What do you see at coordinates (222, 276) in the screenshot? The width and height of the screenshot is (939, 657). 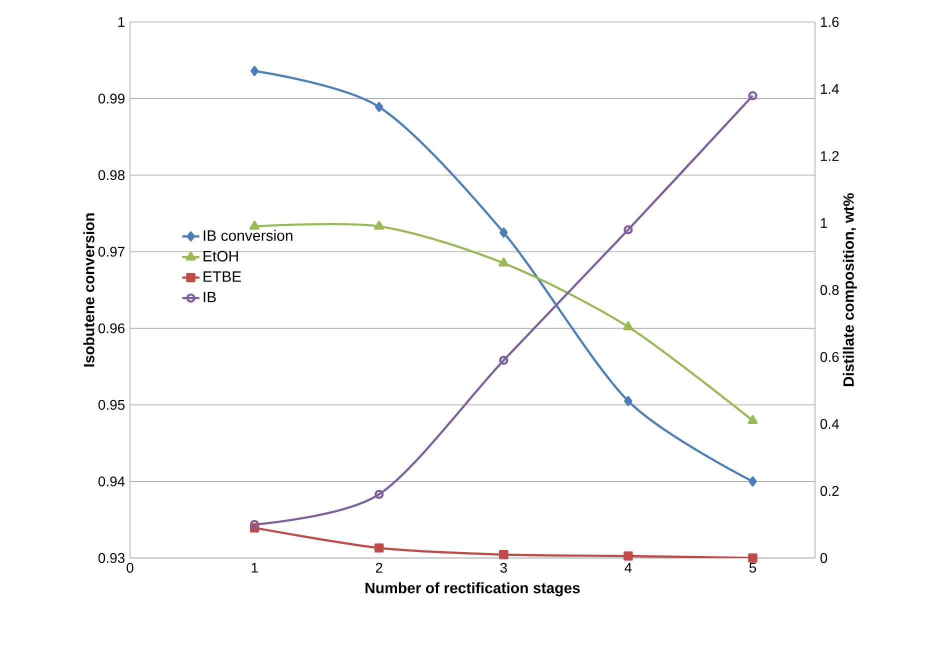 I see `legend-label: ETBE` at bounding box center [222, 276].